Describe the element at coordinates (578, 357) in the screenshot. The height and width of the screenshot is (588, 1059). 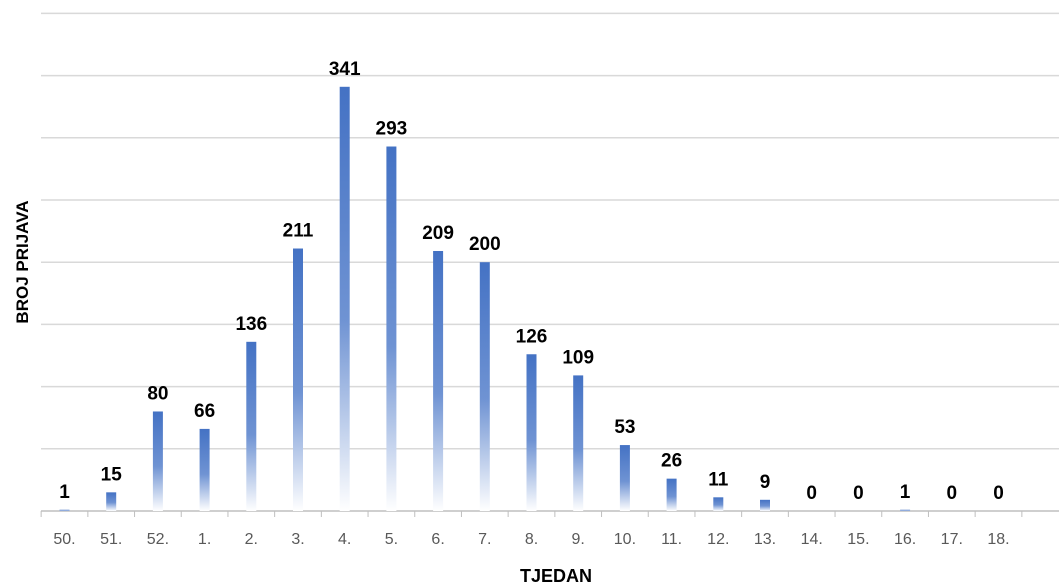
I see `data-label-9: 109` at that location.